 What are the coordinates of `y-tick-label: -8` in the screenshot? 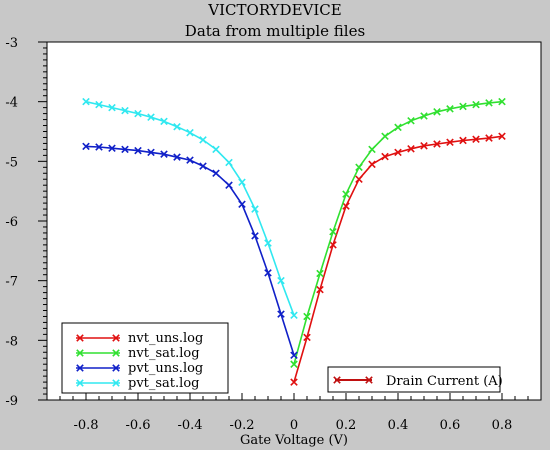 It's located at (11, 341).